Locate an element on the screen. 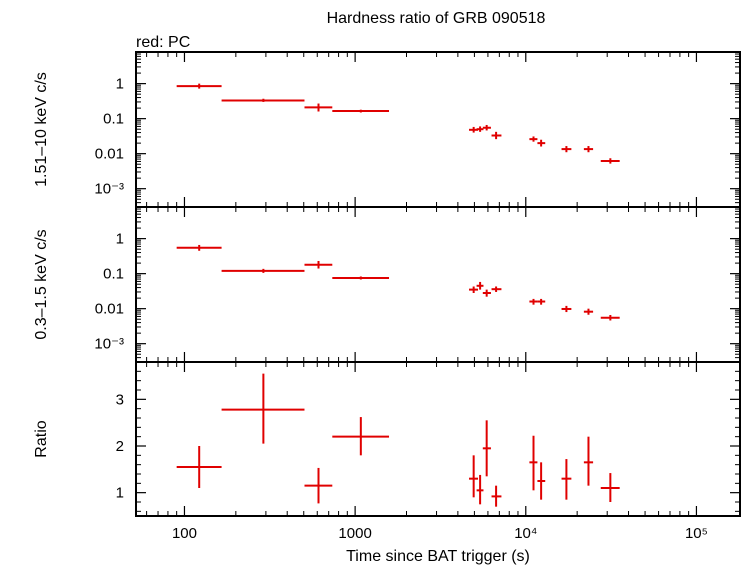 This screenshot has height=566, width=742. x-tick-label: 100 is located at coordinates (184, 533).